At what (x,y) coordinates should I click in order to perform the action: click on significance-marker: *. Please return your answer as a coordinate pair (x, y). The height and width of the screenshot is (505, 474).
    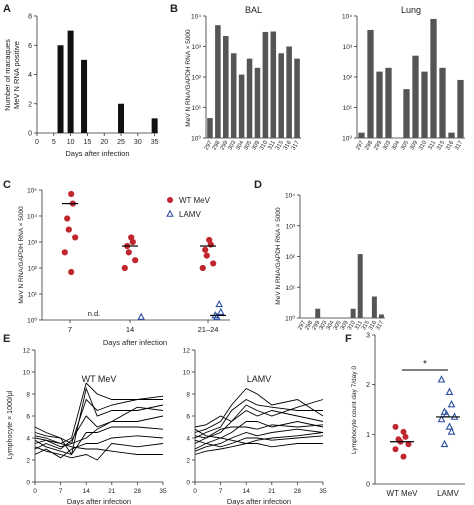
    Looking at the image, I should click on (425, 364).